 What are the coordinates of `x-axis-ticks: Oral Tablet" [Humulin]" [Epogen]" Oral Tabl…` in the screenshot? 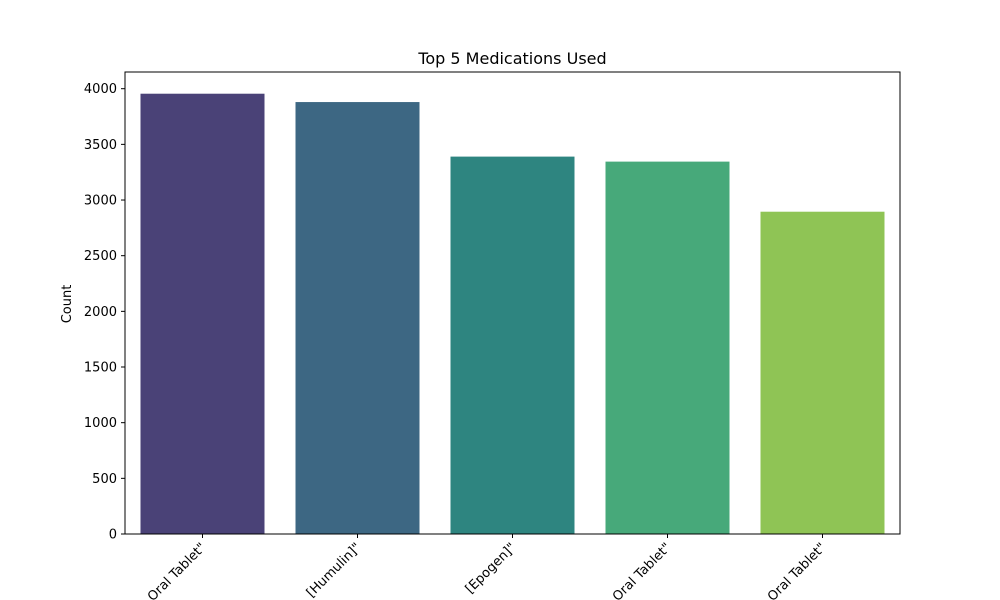 It's located at (487, 567).